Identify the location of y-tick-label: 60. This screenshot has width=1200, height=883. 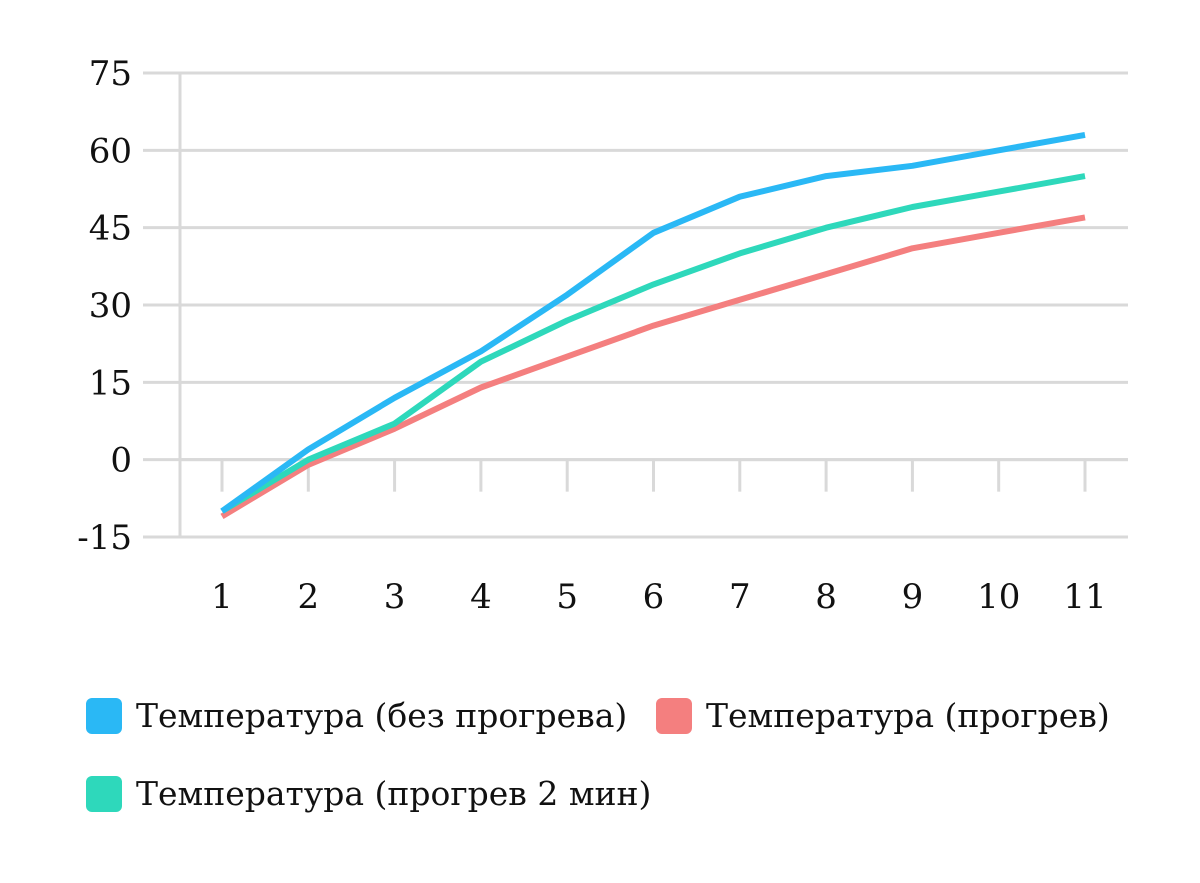
(110, 151).